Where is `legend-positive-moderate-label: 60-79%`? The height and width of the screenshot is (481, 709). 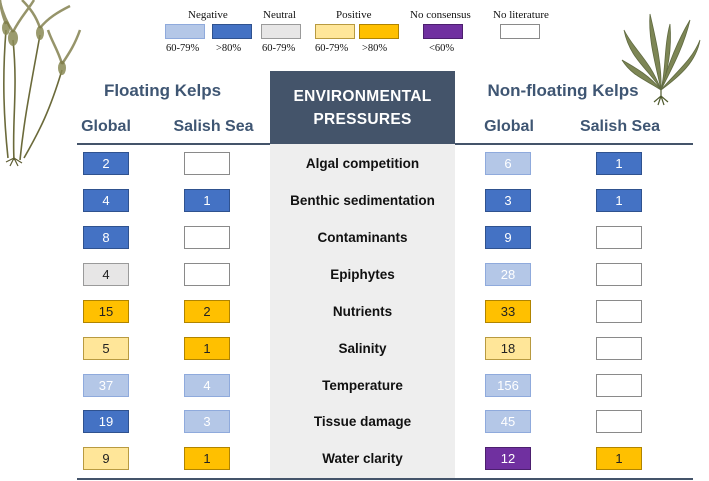 legend-positive-moderate-label: 60-79% is located at coordinates (332, 48).